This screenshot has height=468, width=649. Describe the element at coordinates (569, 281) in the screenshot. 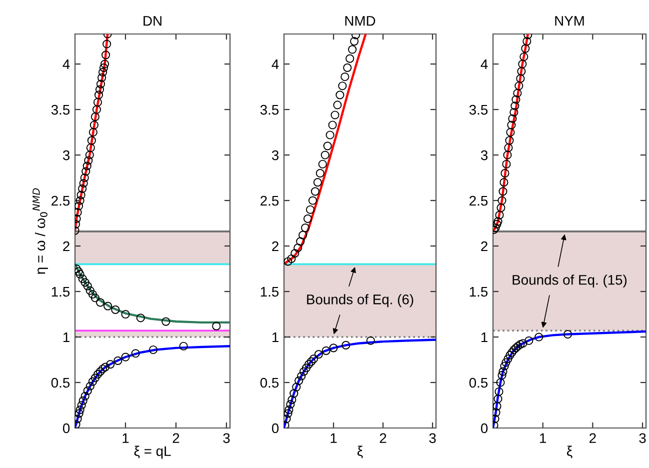

I see `annotation: Bounds of Eq. (15)` at that location.